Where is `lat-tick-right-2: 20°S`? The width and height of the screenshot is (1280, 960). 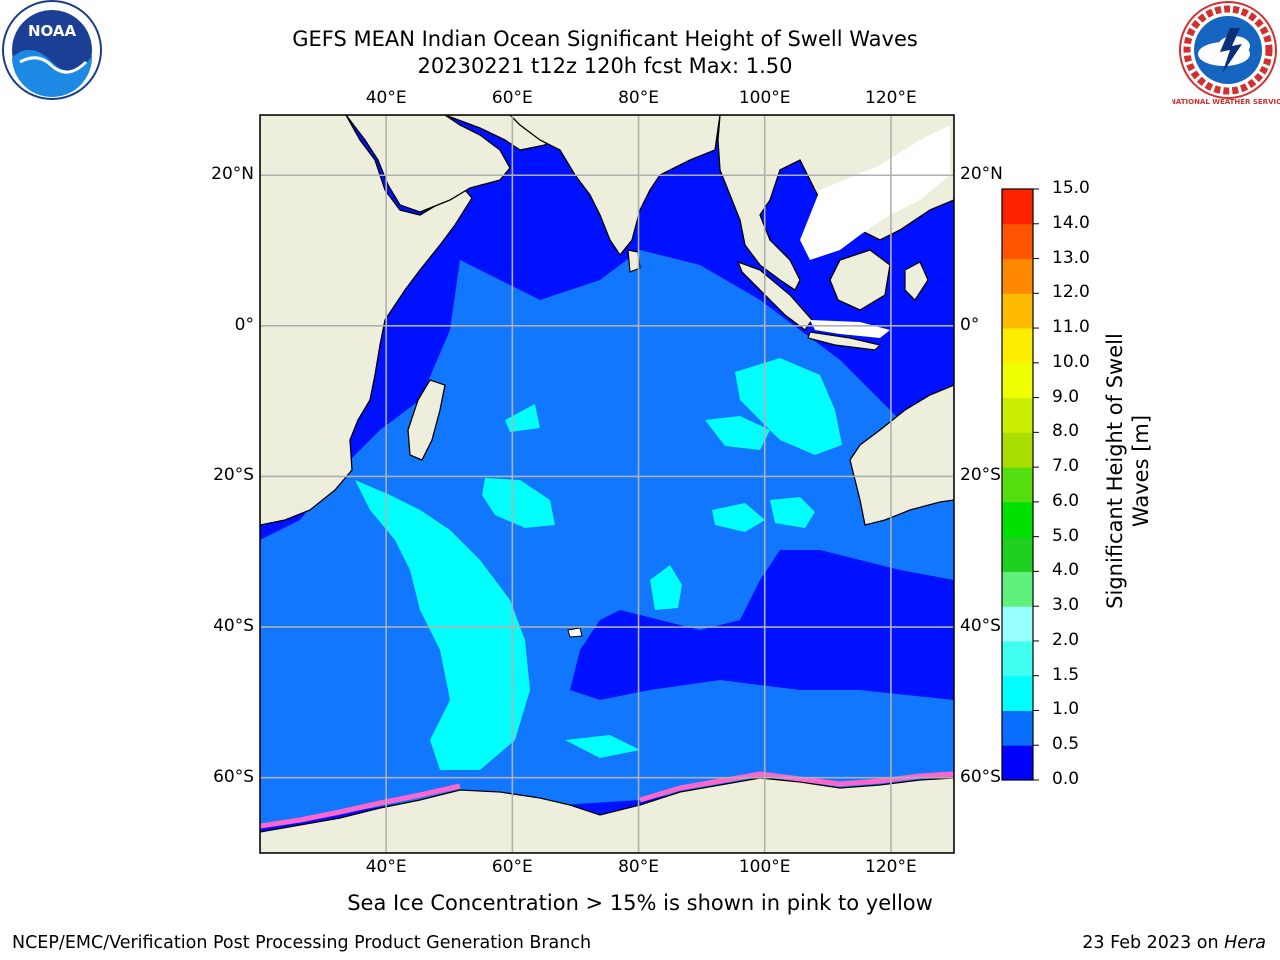 lat-tick-right-2: 20°S is located at coordinates (980, 475).